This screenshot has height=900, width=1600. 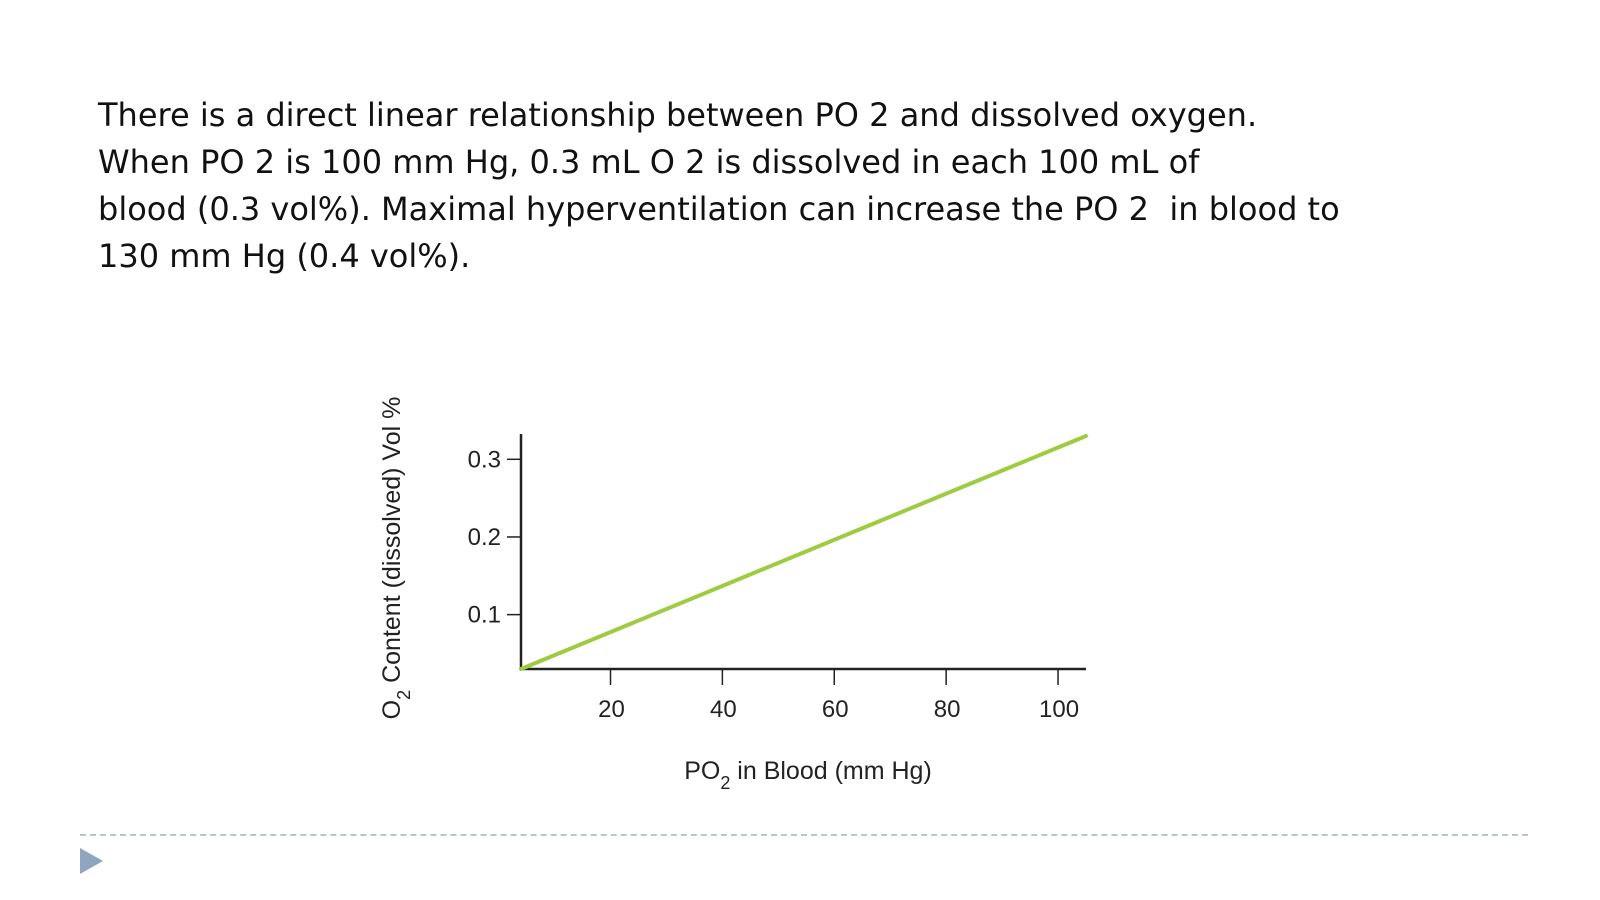 I want to click on x-tick-label: 100, so click(x=1059, y=709).